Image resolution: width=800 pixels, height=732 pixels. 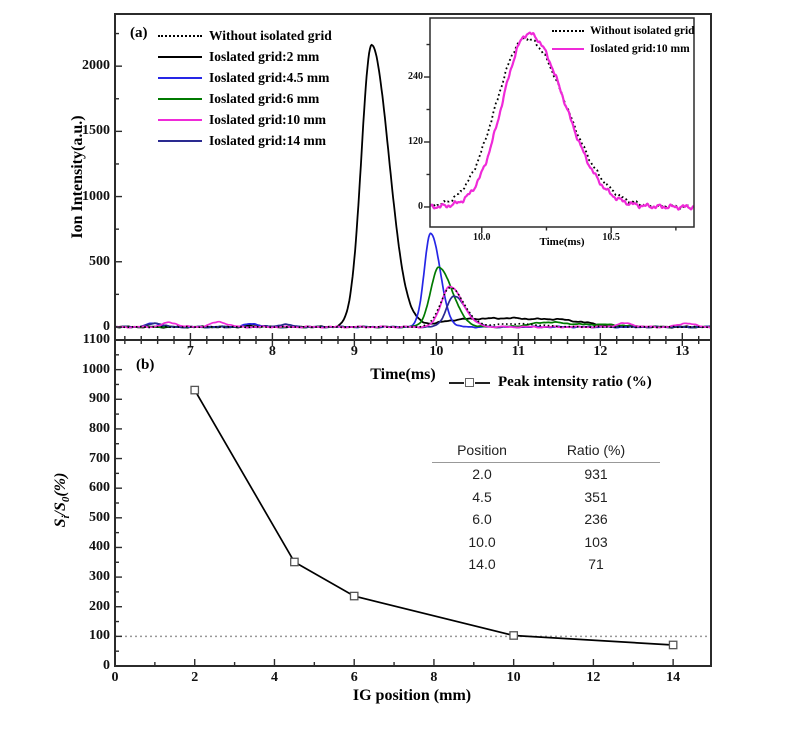 I want to click on tick-label: 10.5, so click(x=611, y=237).